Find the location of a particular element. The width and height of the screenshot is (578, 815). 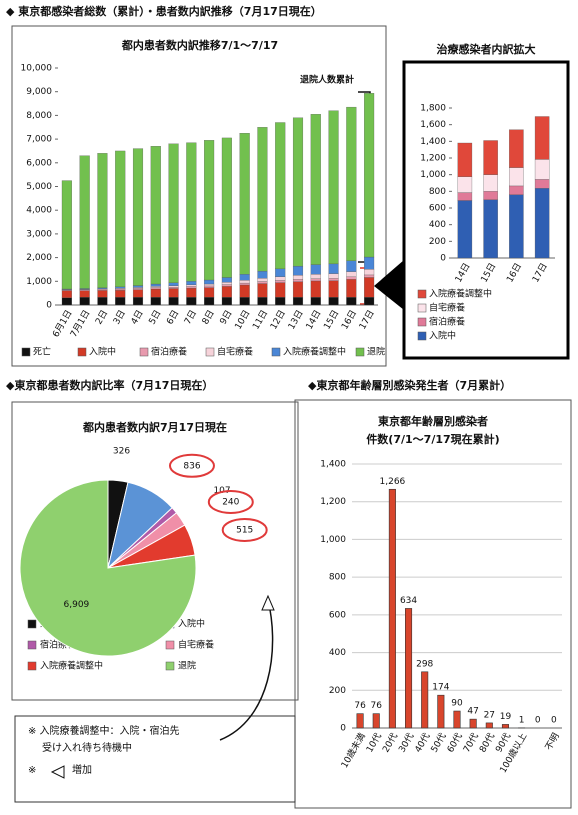

legend-label: 宿泊療養 is located at coordinates (169, 352).